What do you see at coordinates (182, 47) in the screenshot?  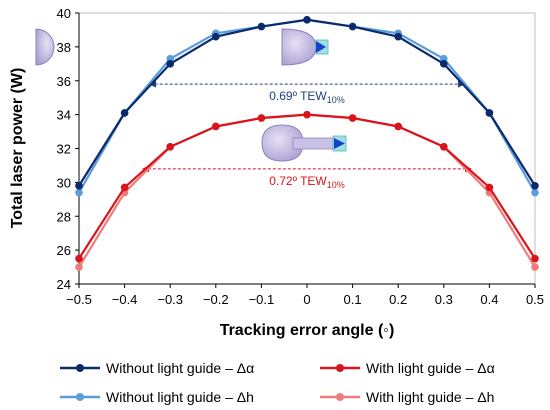 I see `probe-illustration-without-guide` at bounding box center [182, 47].